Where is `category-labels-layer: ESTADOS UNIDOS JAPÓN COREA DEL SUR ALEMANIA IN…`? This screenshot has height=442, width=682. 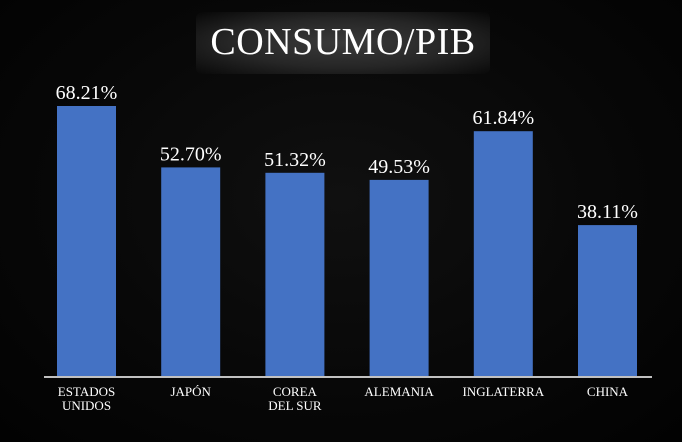
category-labels-layer: ESTADOS UNIDOS JAPÓN COREA DEL SUR ALEMANIA IN… is located at coordinates (343, 398).